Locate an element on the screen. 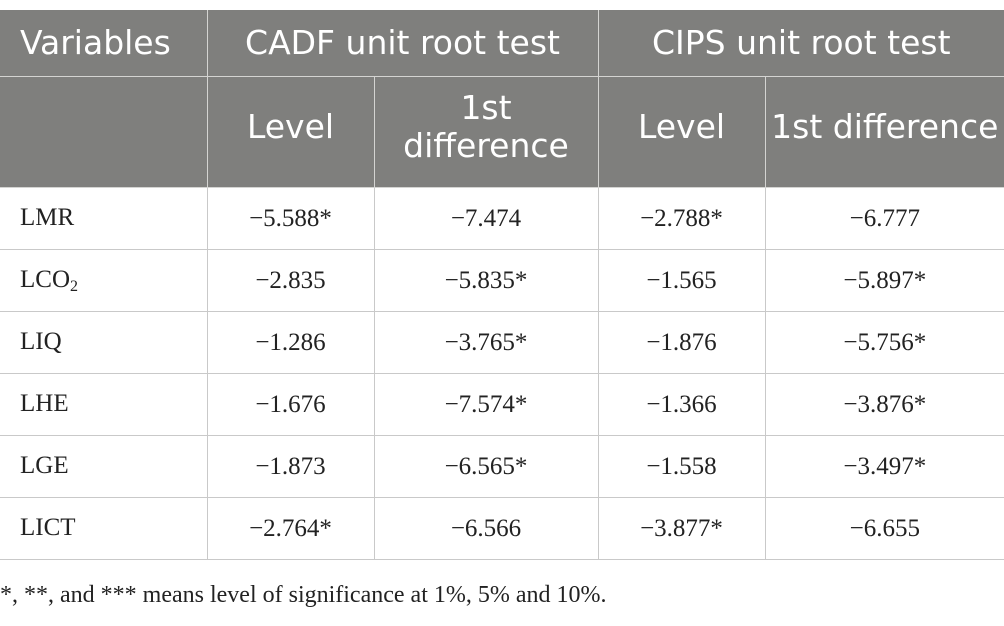 The height and width of the screenshot is (626, 1004). cell-cips-diff: −5.897* is located at coordinates (884, 280).